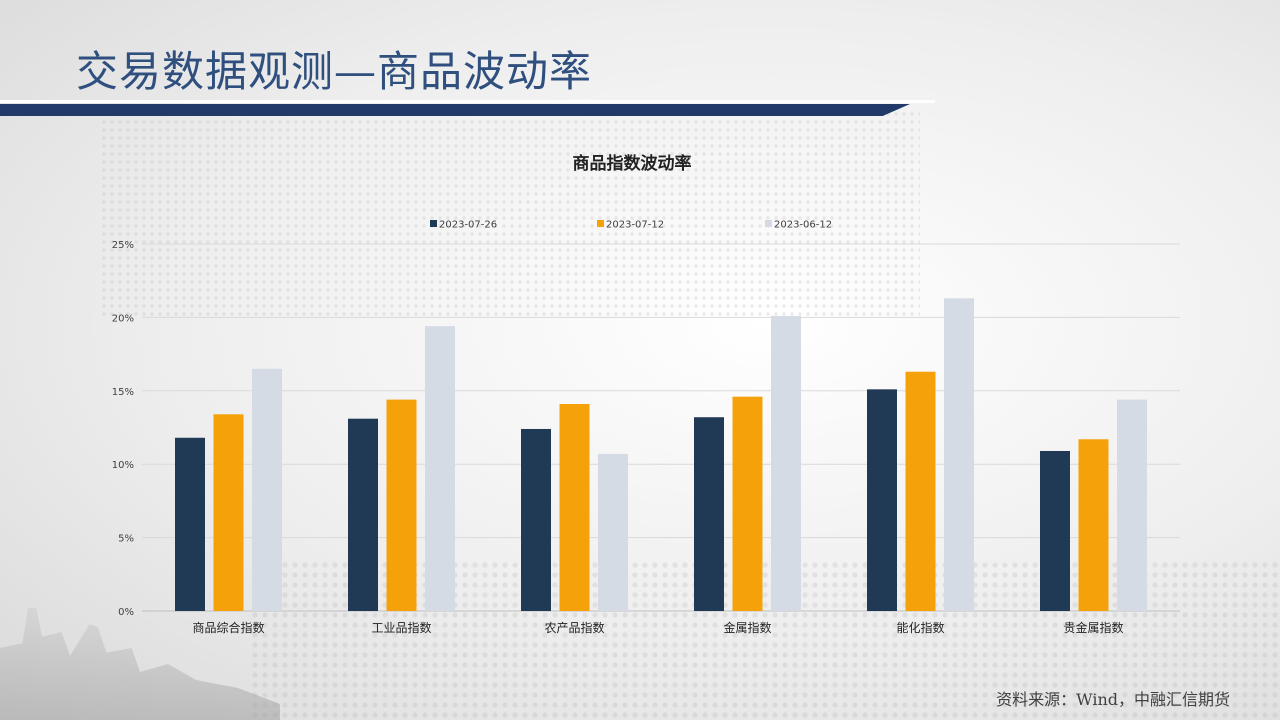  I want to click on y-tick-label: 10%, so click(123, 465).